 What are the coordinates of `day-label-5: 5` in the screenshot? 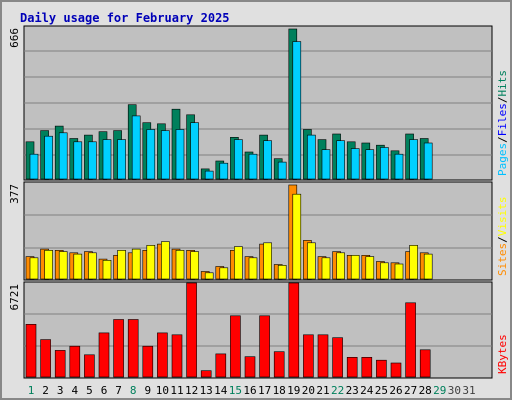 It's located at (89, 390).